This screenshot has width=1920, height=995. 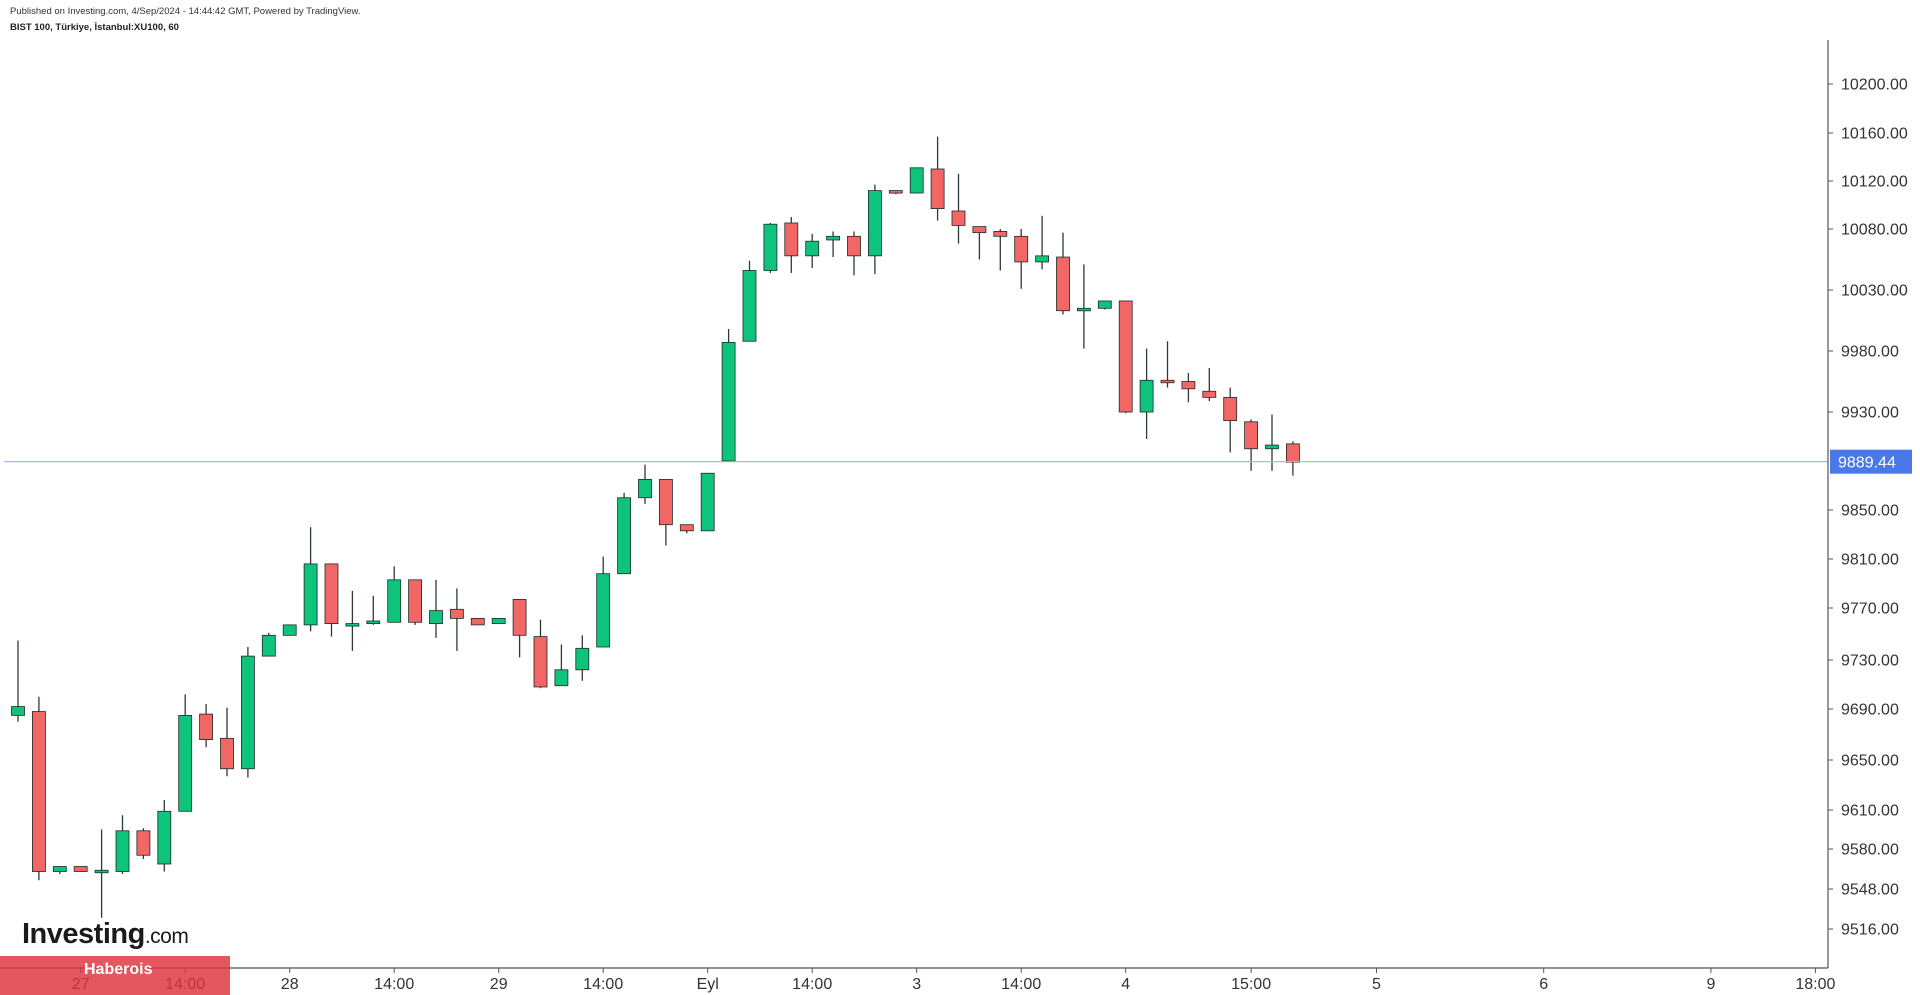 I want to click on x-tick-label: 6, so click(x=1543, y=984).